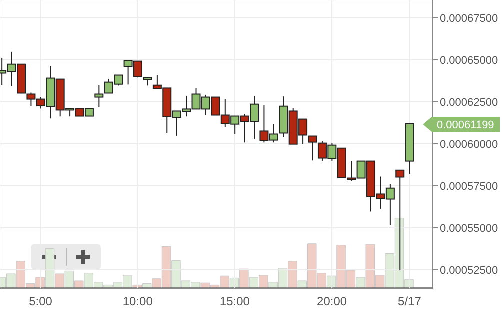  Describe the element at coordinates (469, 18) in the screenshot. I see `y-tick-label: 0.00067500` at that location.